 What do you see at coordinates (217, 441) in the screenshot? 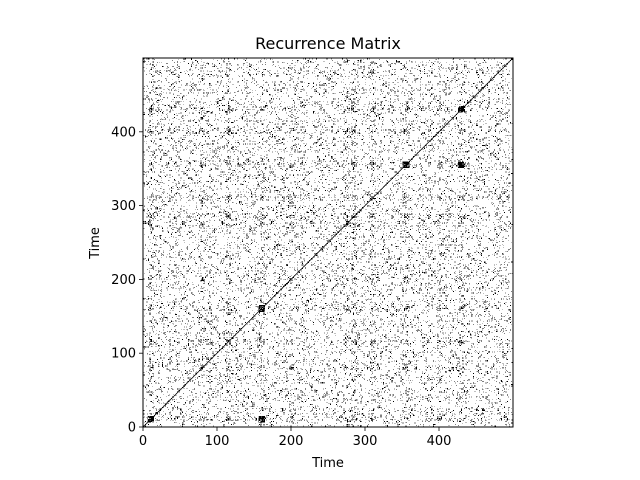
I see `x-tick-label: 100` at bounding box center [217, 441].